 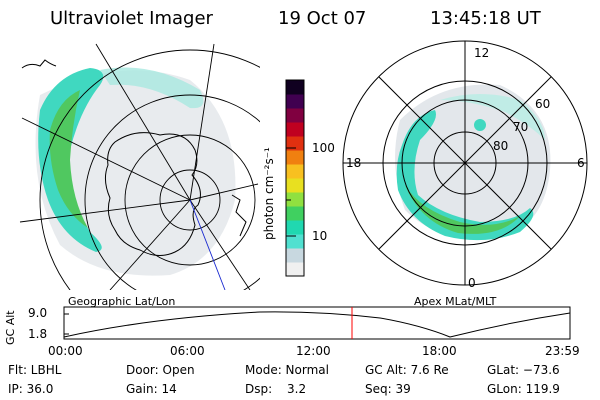 What do you see at coordinates (407, 370) in the screenshot?
I see `info-gcalt: GC Alt: 7.6 Re` at bounding box center [407, 370].